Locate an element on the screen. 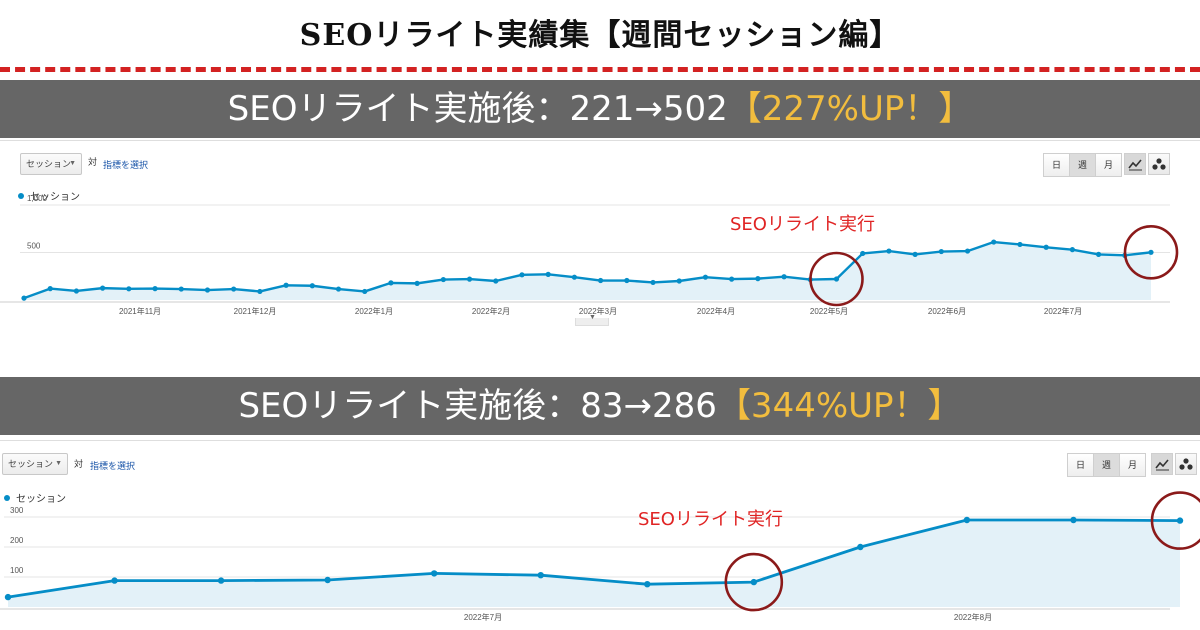  y-tick-label: 100 is located at coordinates (17, 570).